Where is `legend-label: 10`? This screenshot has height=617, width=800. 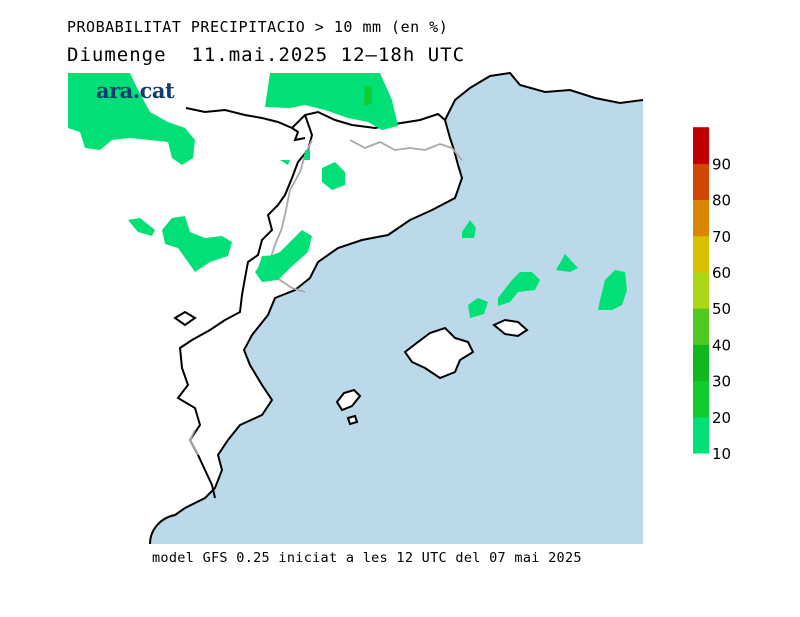 legend-label: 10 is located at coordinates (721, 454).